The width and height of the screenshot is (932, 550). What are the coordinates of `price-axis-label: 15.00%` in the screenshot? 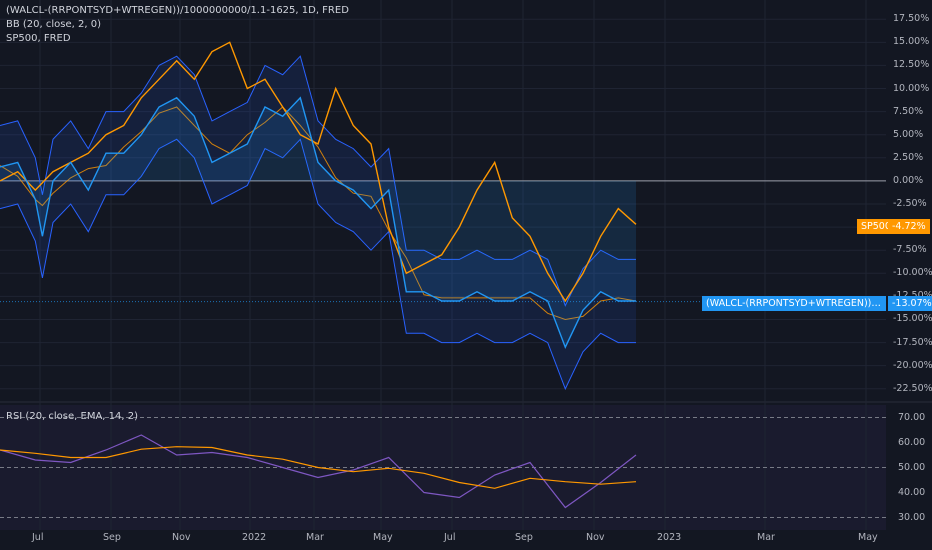 It's located at (911, 42).